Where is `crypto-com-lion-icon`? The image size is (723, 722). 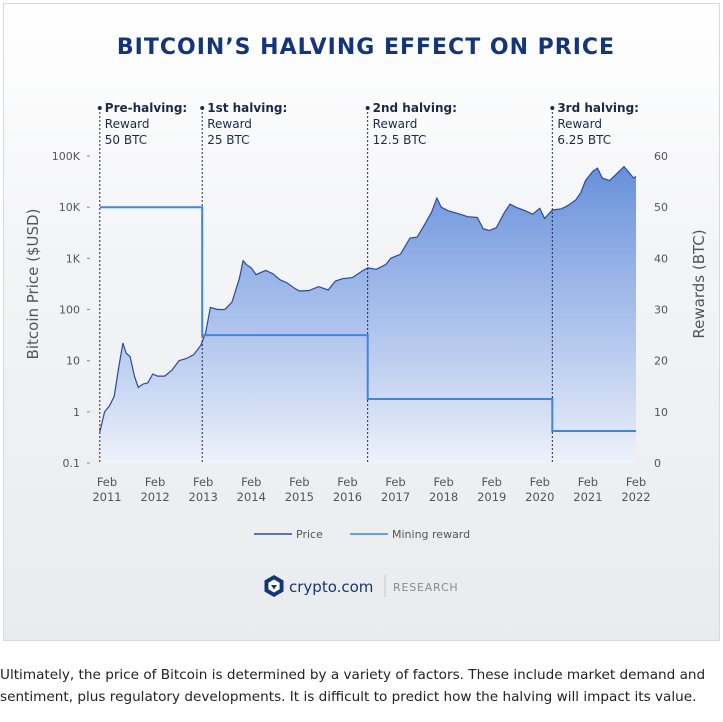
crypto-com-lion-icon is located at coordinates (274, 586).